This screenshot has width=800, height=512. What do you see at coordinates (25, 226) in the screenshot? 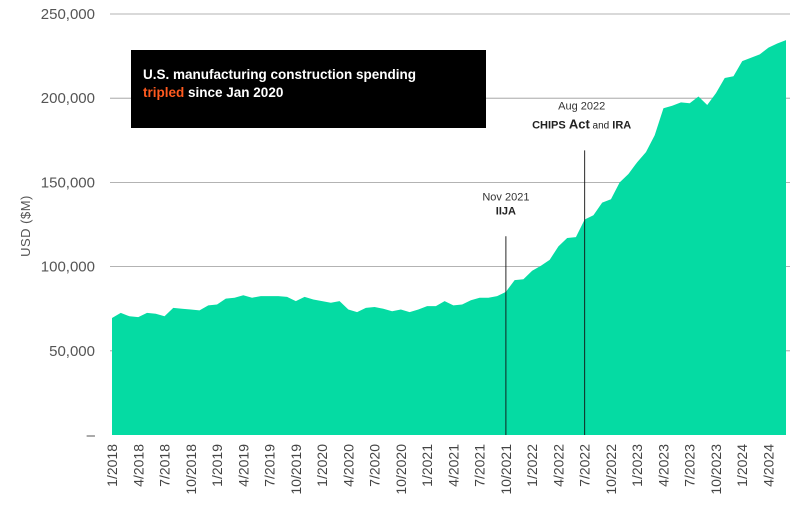
I see `y-axis-label: USD ($M)` at bounding box center [25, 226].